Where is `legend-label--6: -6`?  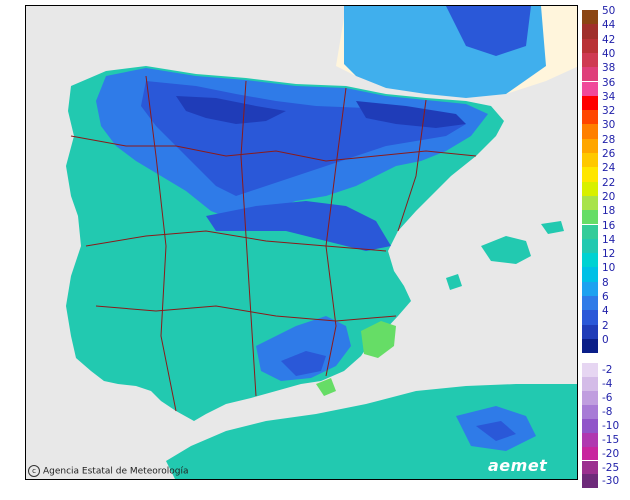 legend-label--6: -6 is located at coordinates (607, 398).